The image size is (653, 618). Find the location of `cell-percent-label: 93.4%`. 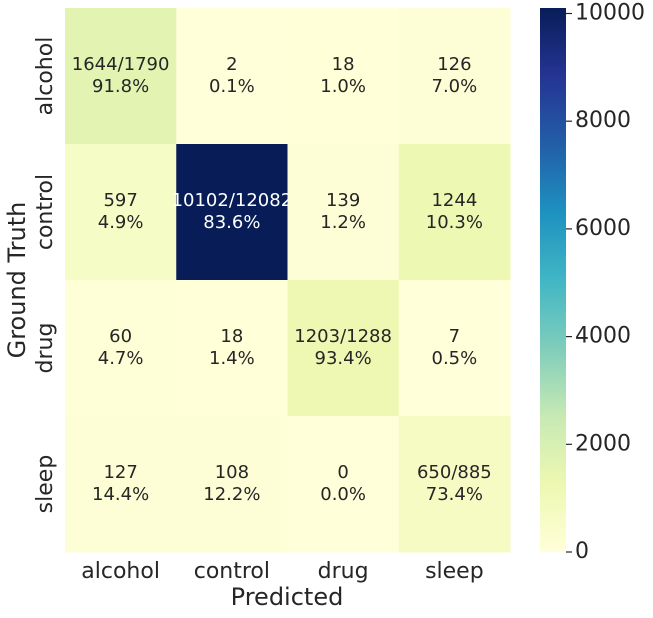

cell-percent-label: 93.4% is located at coordinates (343, 358).